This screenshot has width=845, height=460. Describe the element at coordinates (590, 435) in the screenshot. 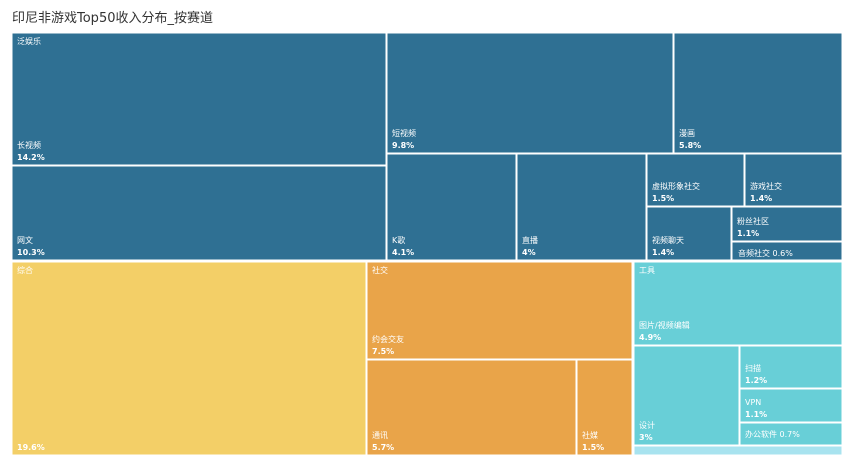

I see `cell-name-社媒: 社媒` at that location.